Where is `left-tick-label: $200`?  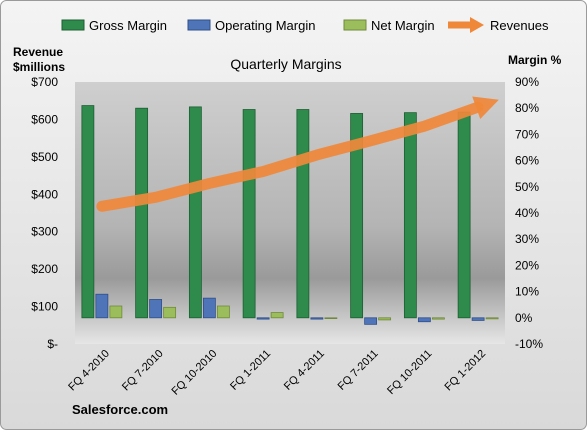 left-tick-label: $200 is located at coordinates (44, 269).